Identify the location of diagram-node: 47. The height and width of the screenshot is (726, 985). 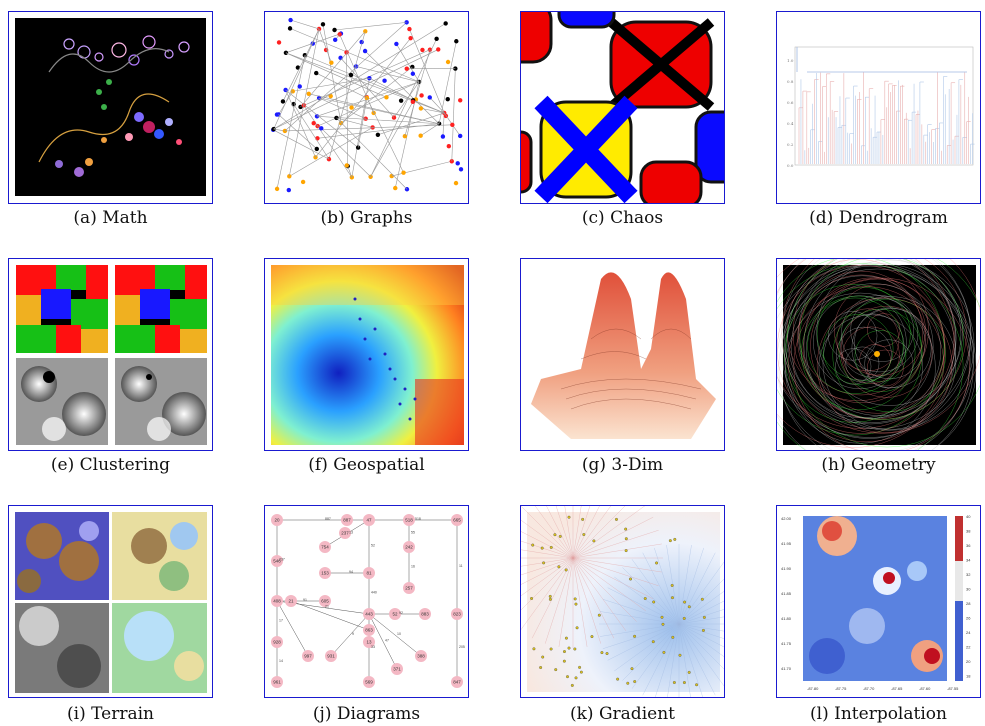
(369, 520).